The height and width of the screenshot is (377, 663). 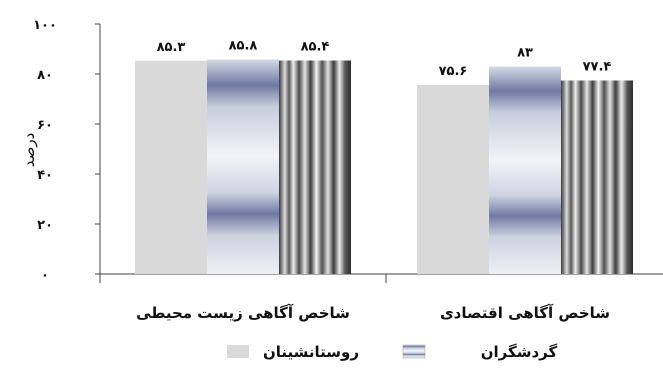 I want to click on y-tick-label: ۴۰, so click(x=45, y=175).